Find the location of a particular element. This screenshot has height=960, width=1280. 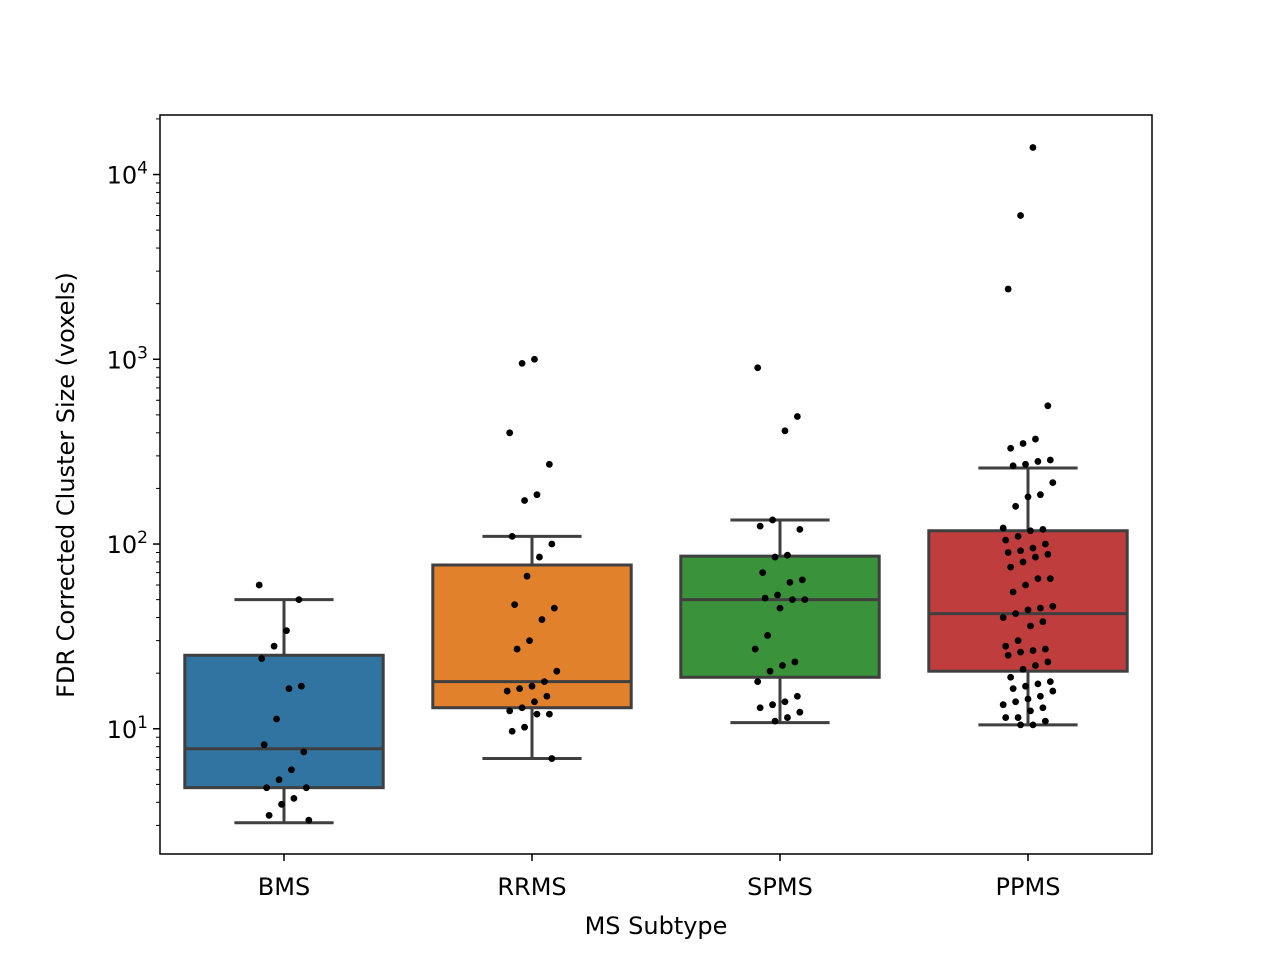

x-axis-label: MS Subtype is located at coordinates (656, 926).